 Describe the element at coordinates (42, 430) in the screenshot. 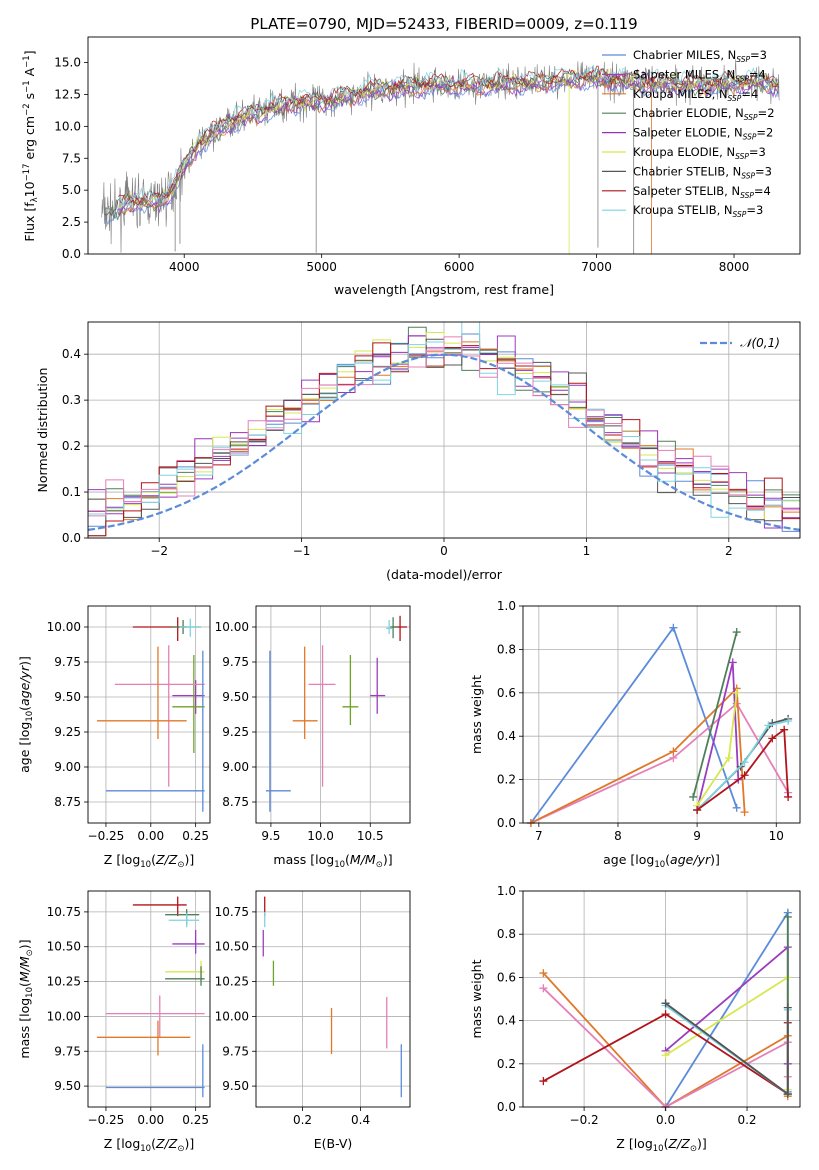

I see `y-axis-label: Normed distribution` at that location.